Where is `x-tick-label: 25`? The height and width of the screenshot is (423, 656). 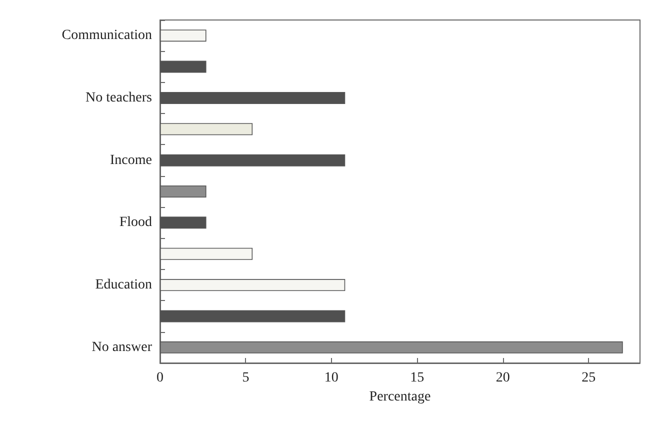
x-tick-label: 25 is located at coordinates (589, 378).